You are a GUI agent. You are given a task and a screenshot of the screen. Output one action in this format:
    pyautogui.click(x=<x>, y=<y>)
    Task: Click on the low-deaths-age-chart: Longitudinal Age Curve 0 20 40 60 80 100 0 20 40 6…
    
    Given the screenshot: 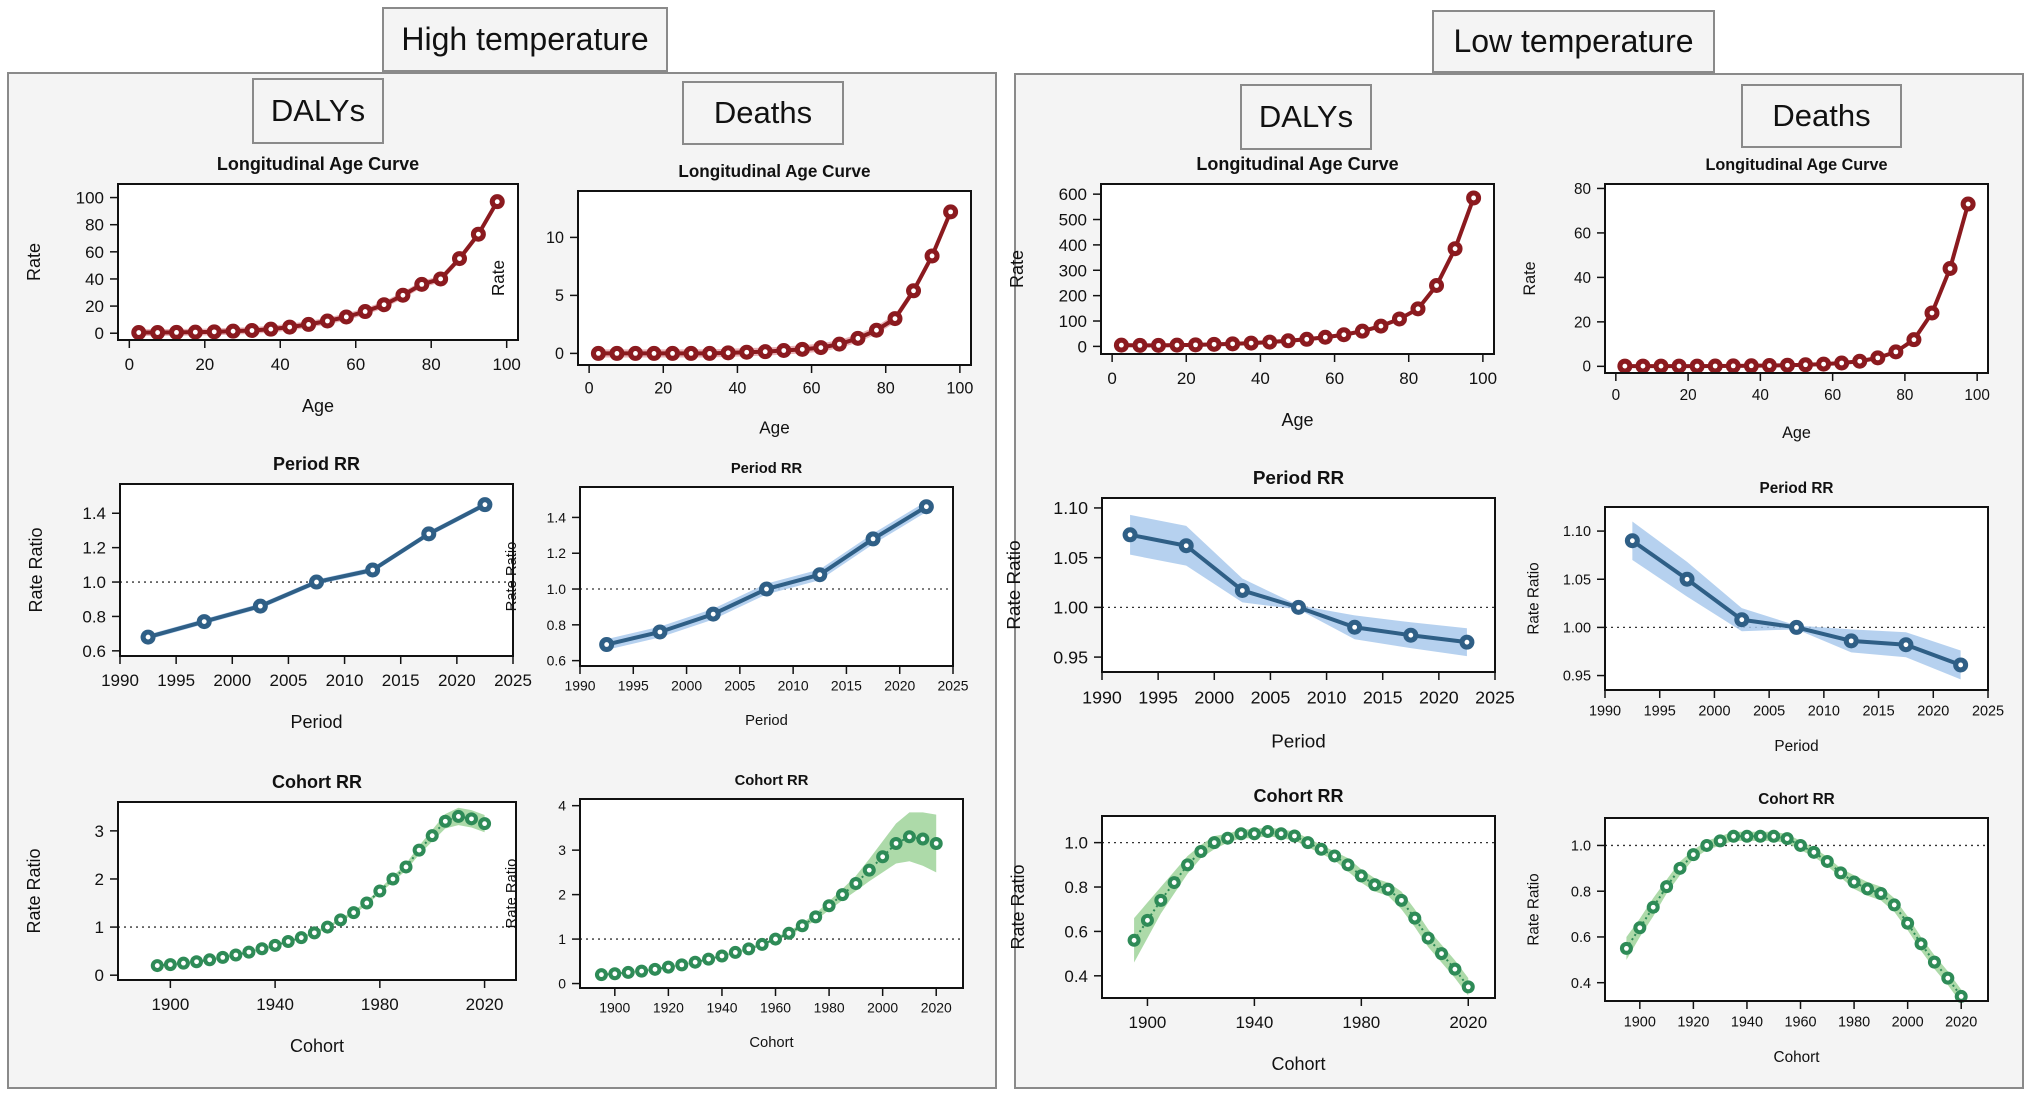 What is the action you would take?
    pyautogui.click(x=1755, y=299)
    